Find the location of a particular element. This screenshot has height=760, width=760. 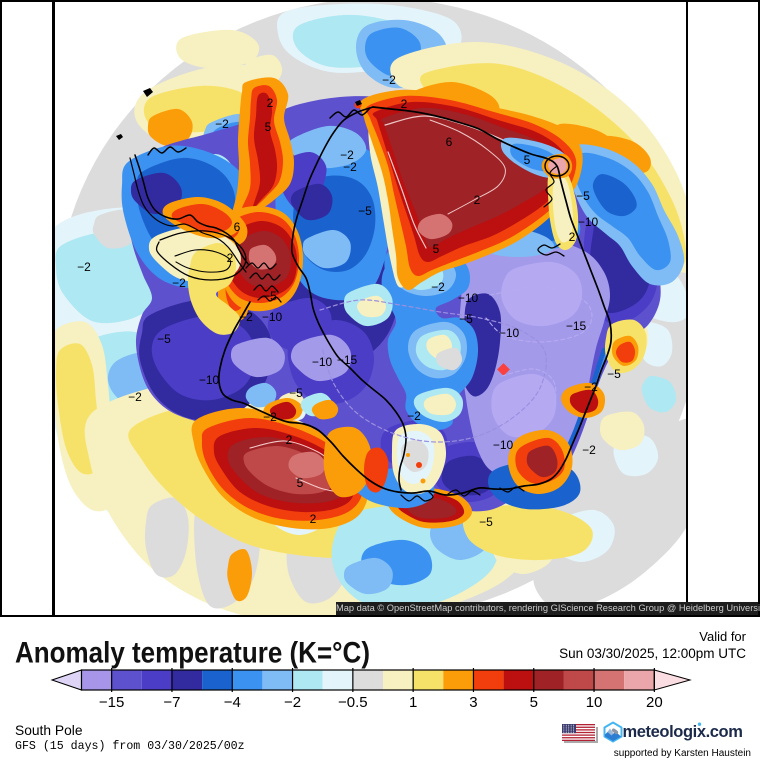

svg-text: −4 is located at coordinates (232, 702).